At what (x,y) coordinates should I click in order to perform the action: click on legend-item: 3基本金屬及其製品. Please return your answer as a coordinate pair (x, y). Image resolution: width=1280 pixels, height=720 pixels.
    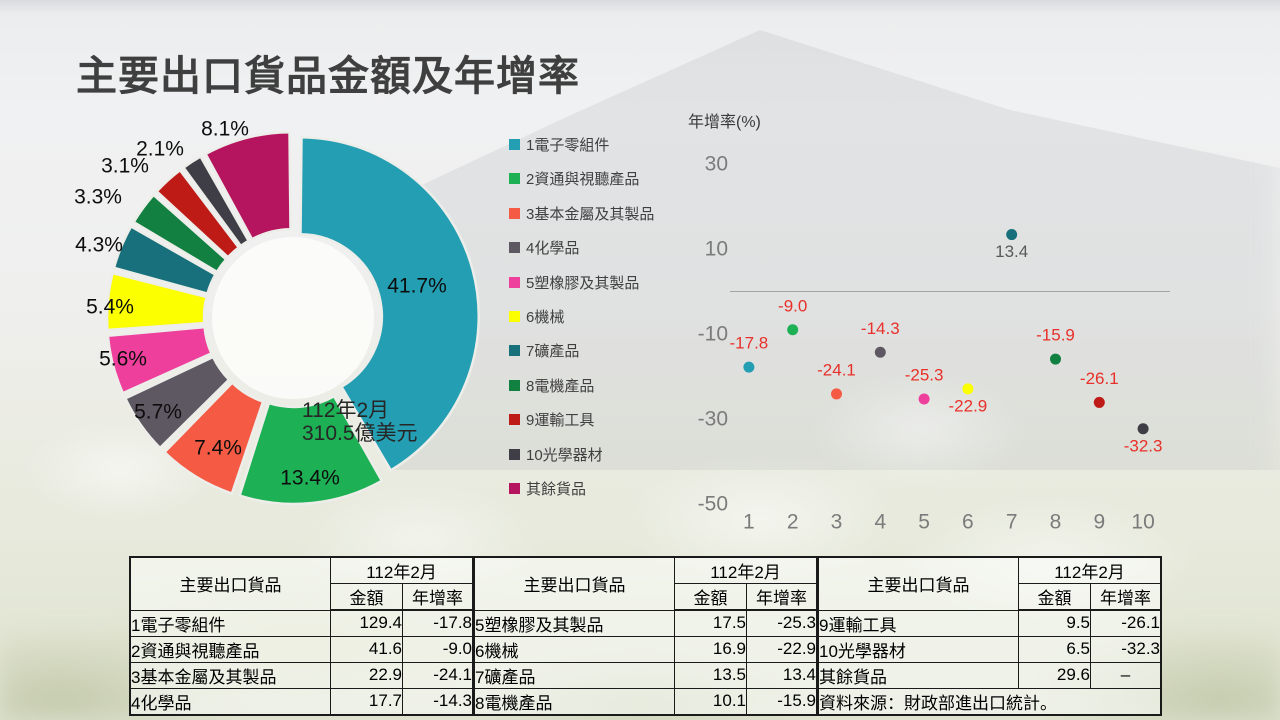
    Looking at the image, I should click on (596, 213).